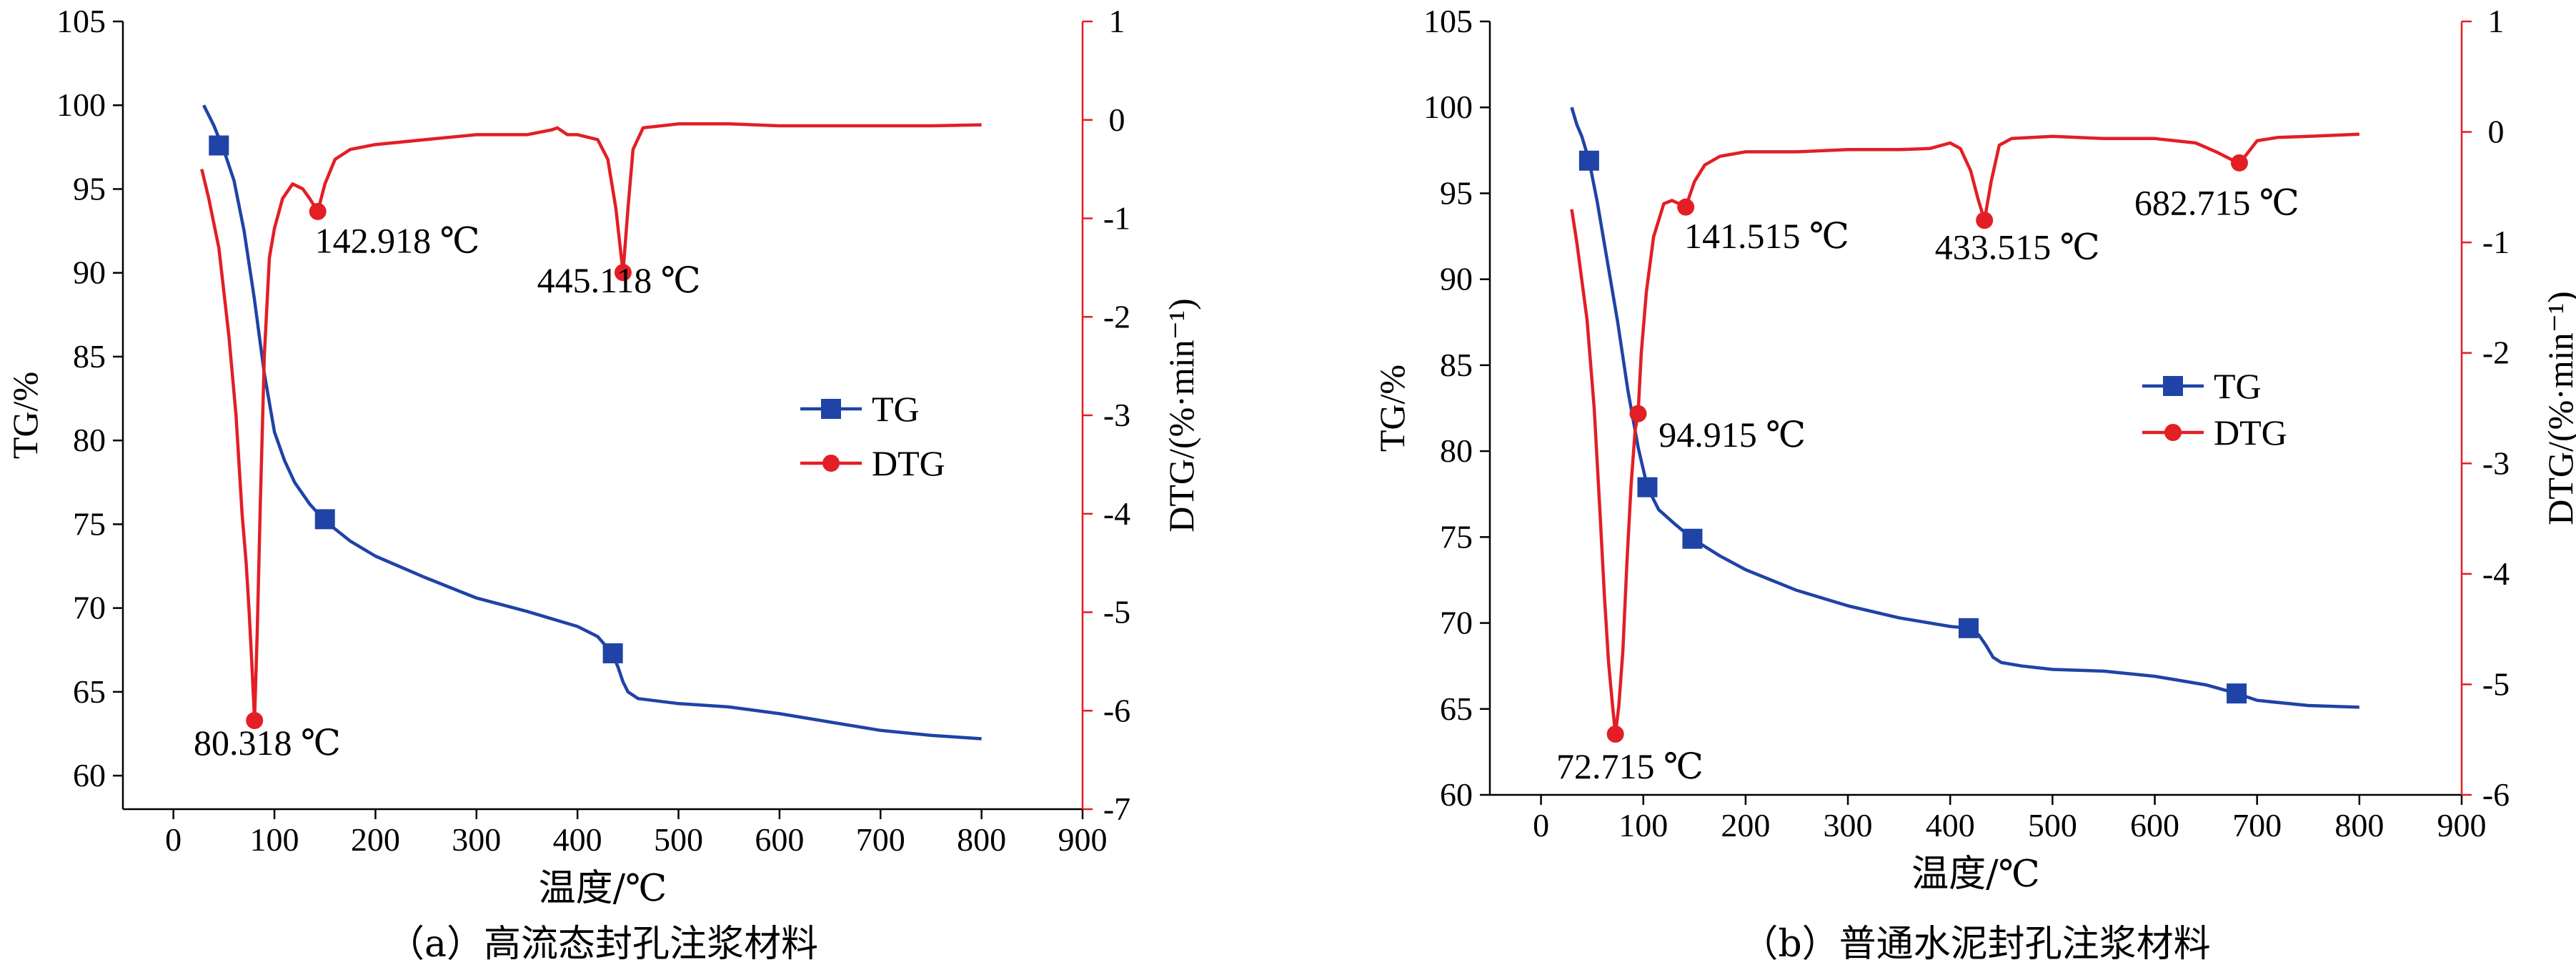 This screenshot has width=2576, height=975. I want to click on peak-annotation: 445.118 ℃, so click(619, 280).